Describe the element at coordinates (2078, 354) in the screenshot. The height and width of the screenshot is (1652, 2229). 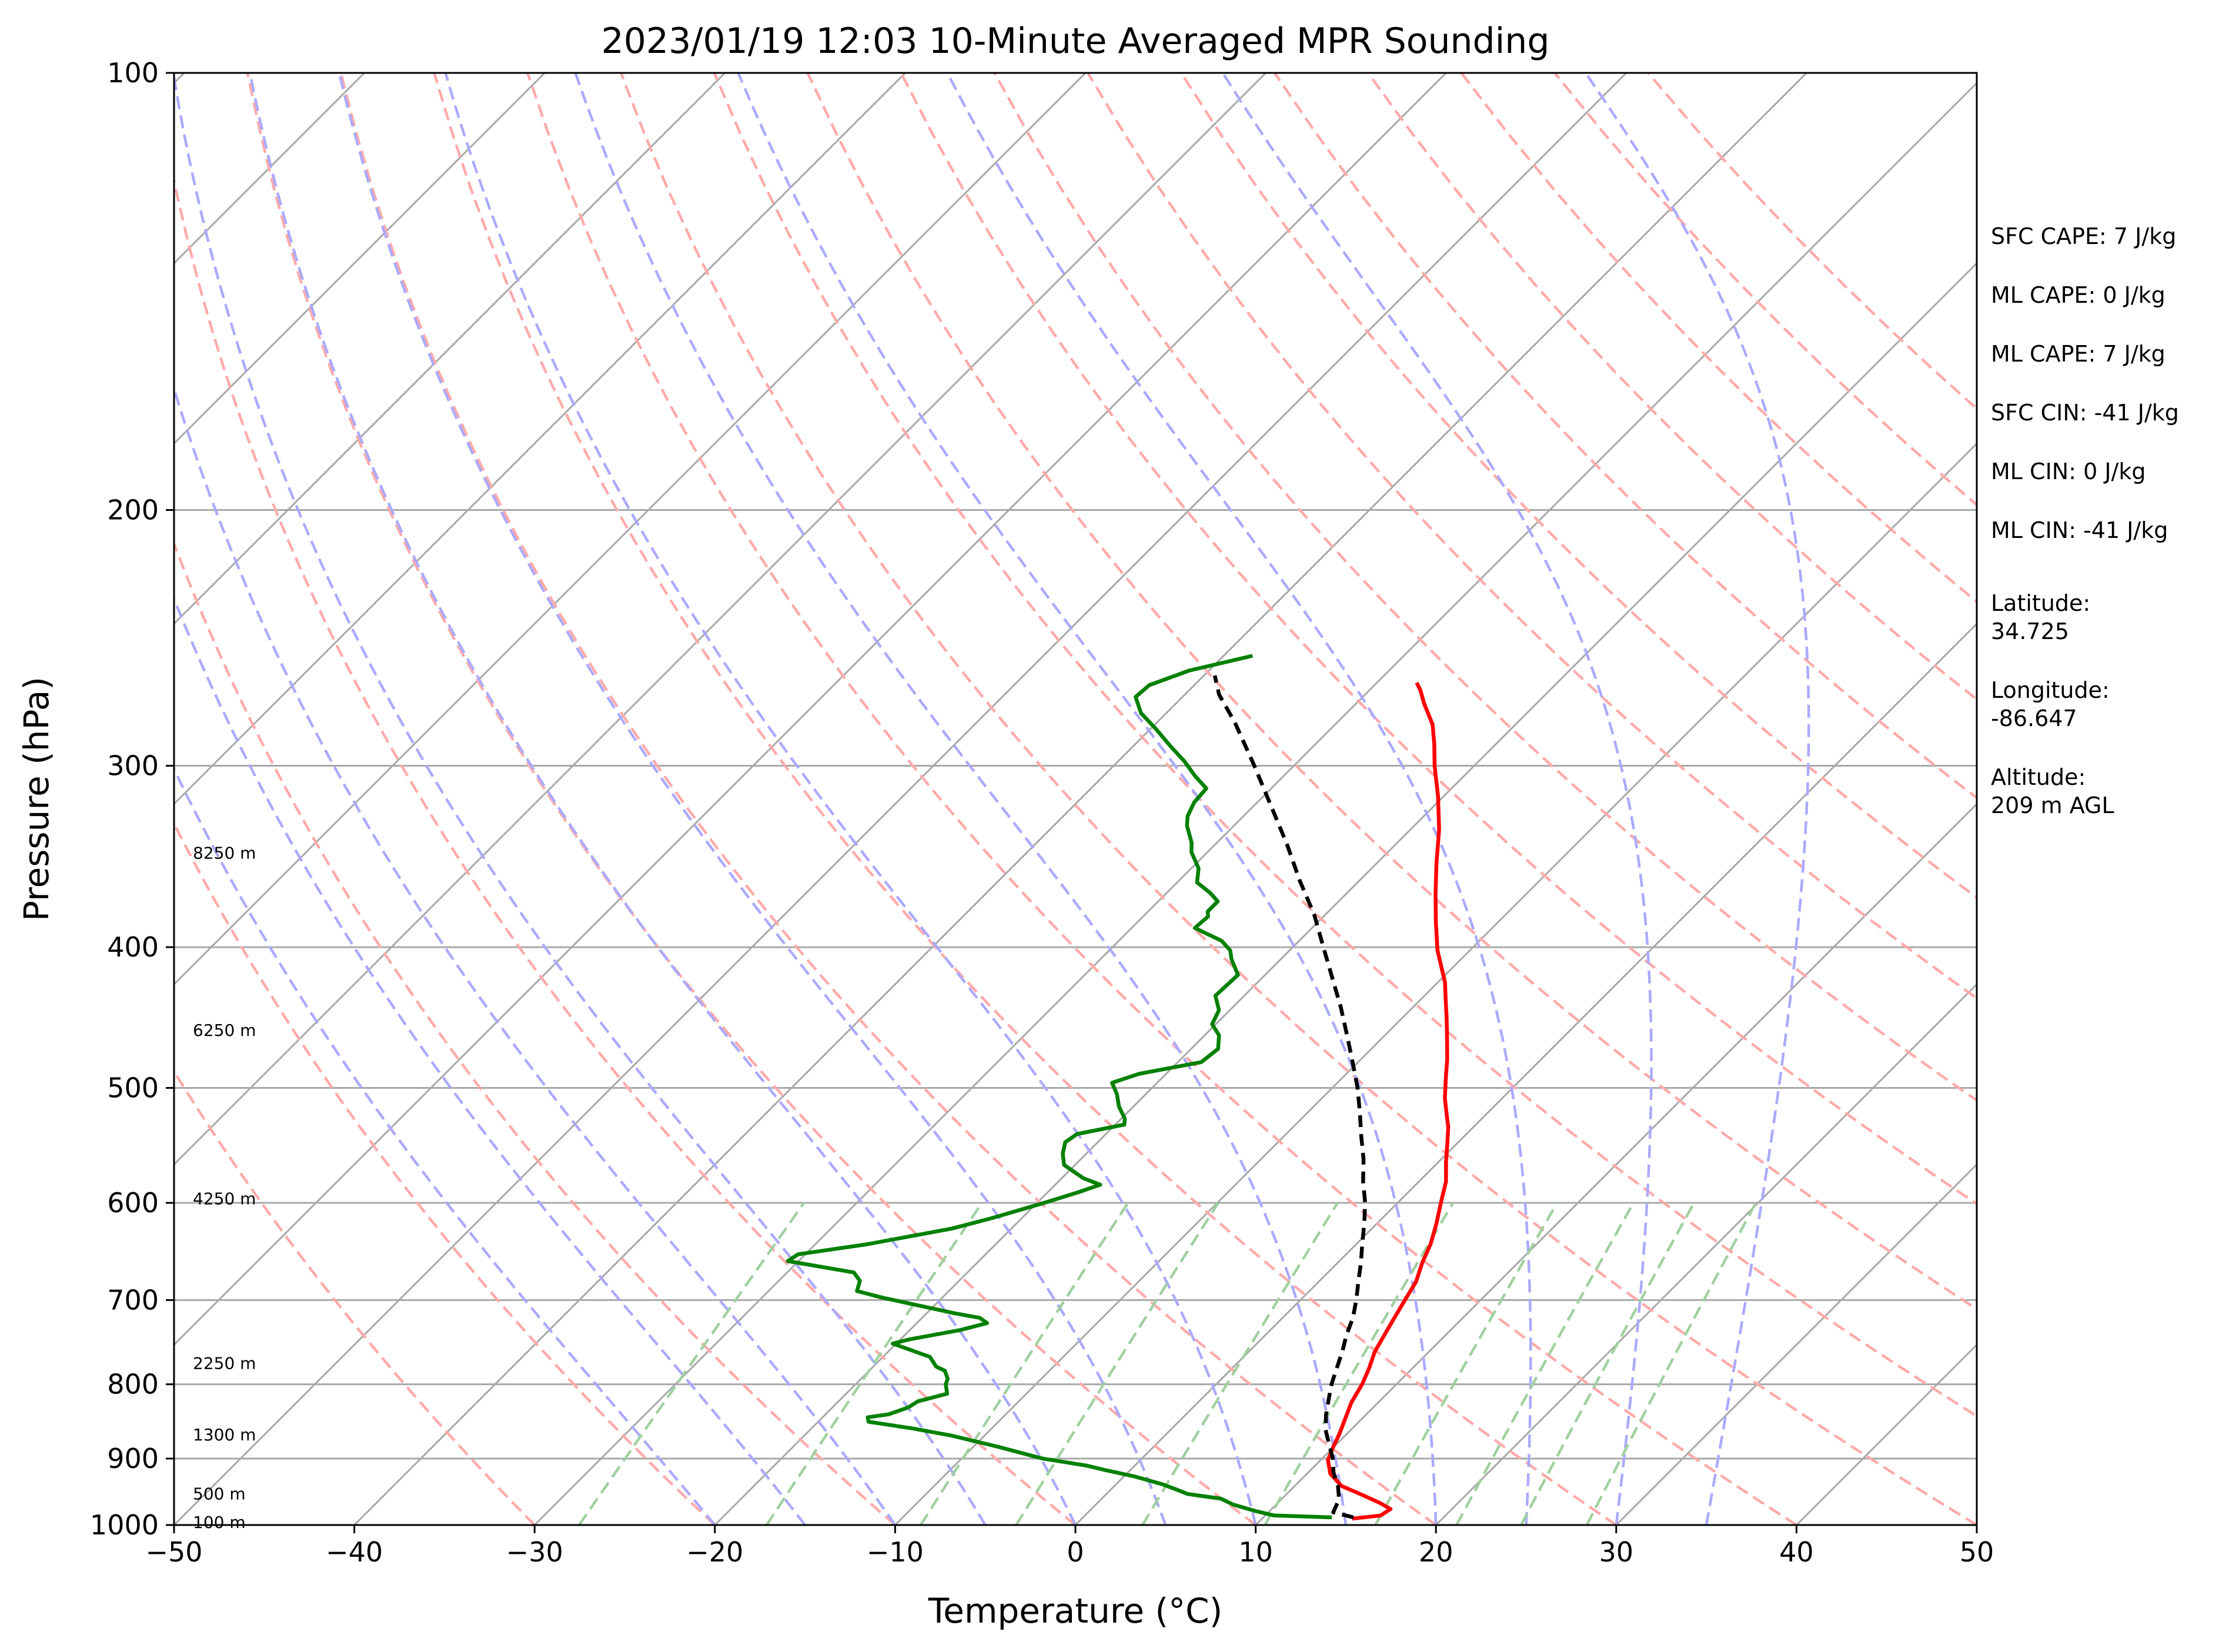
I see `annotation-ml-cape-2: ML CAPE: 7 J/kg` at that location.